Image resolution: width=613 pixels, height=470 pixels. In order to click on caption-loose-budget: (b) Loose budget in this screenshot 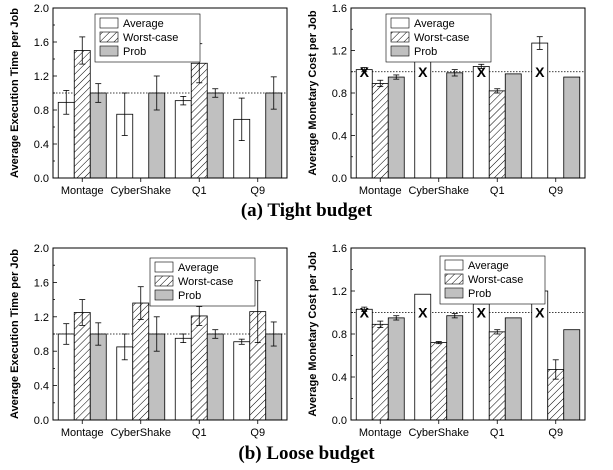, I will do `click(306, 453)`.